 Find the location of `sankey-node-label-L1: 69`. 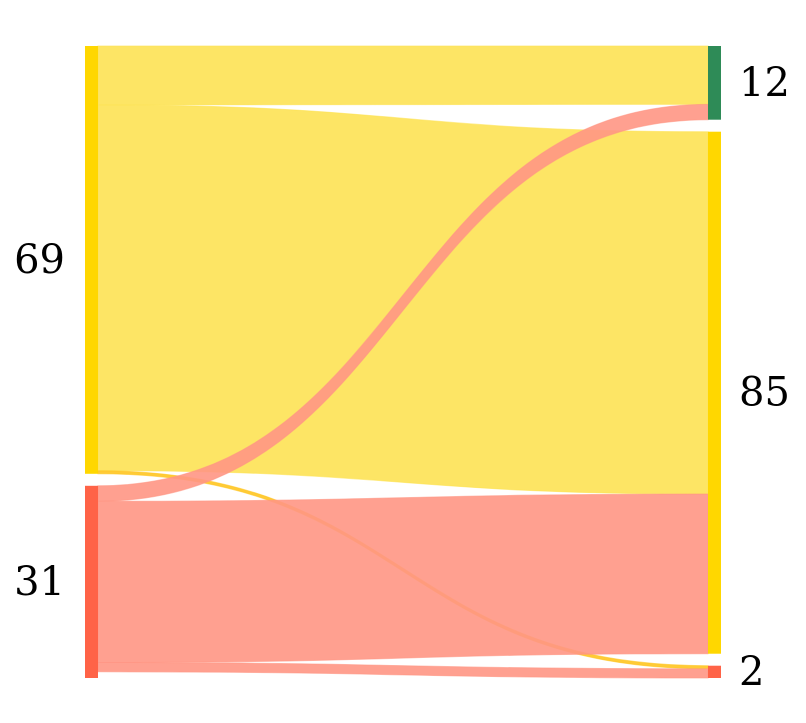

sankey-node-label-L1: 69 is located at coordinates (39, 260).